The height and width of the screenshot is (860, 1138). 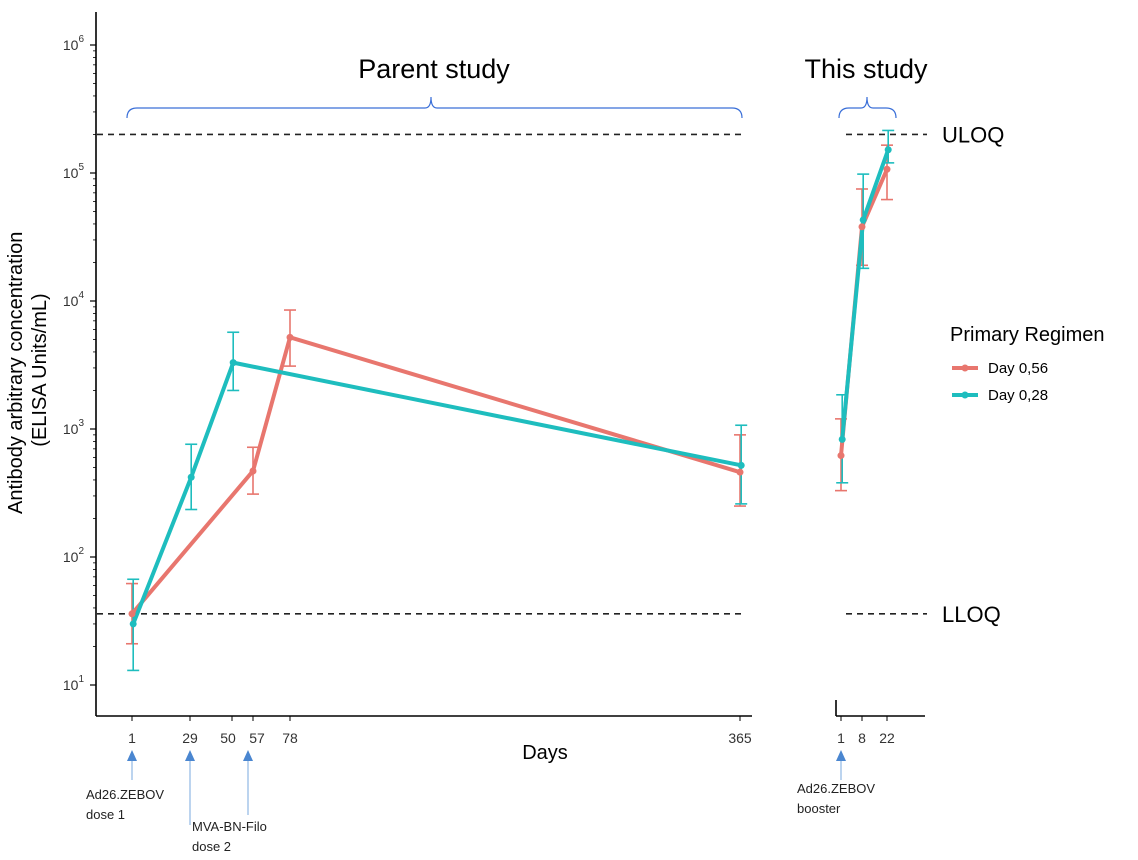 What do you see at coordinates (1018, 368) in the screenshot?
I see `legend-label: Day 0,56` at bounding box center [1018, 368].